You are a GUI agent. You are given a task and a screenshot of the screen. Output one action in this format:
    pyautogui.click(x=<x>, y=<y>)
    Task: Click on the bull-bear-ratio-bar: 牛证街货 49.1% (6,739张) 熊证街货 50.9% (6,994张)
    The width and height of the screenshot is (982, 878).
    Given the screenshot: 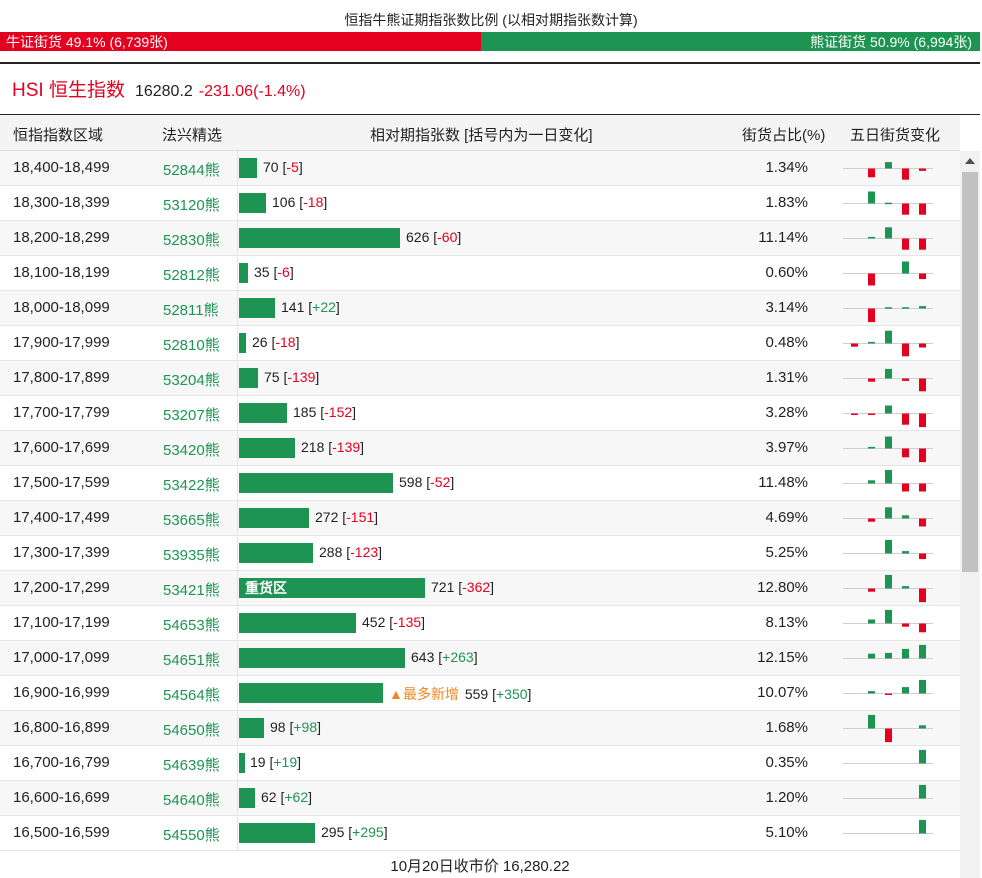 What is the action you would take?
    pyautogui.click(x=490, y=41)
    